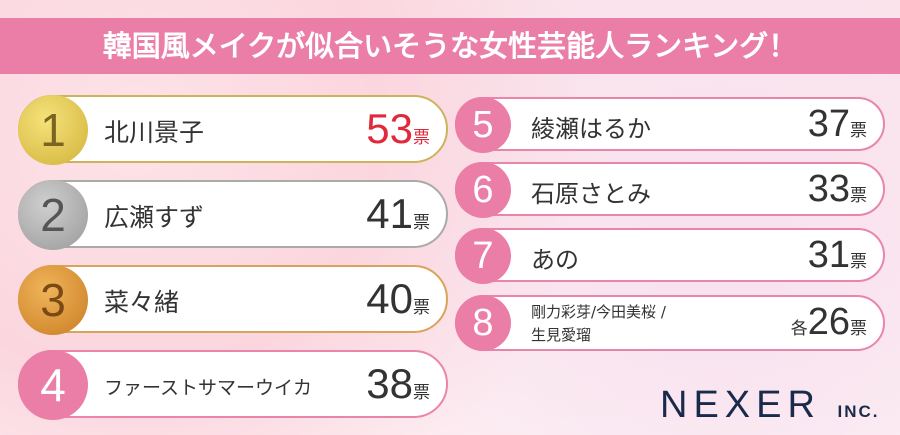  What do you see at coordinates (389, 298) in the screenshot?
I see `vote-count: 40` at bounding box center [389, 298].